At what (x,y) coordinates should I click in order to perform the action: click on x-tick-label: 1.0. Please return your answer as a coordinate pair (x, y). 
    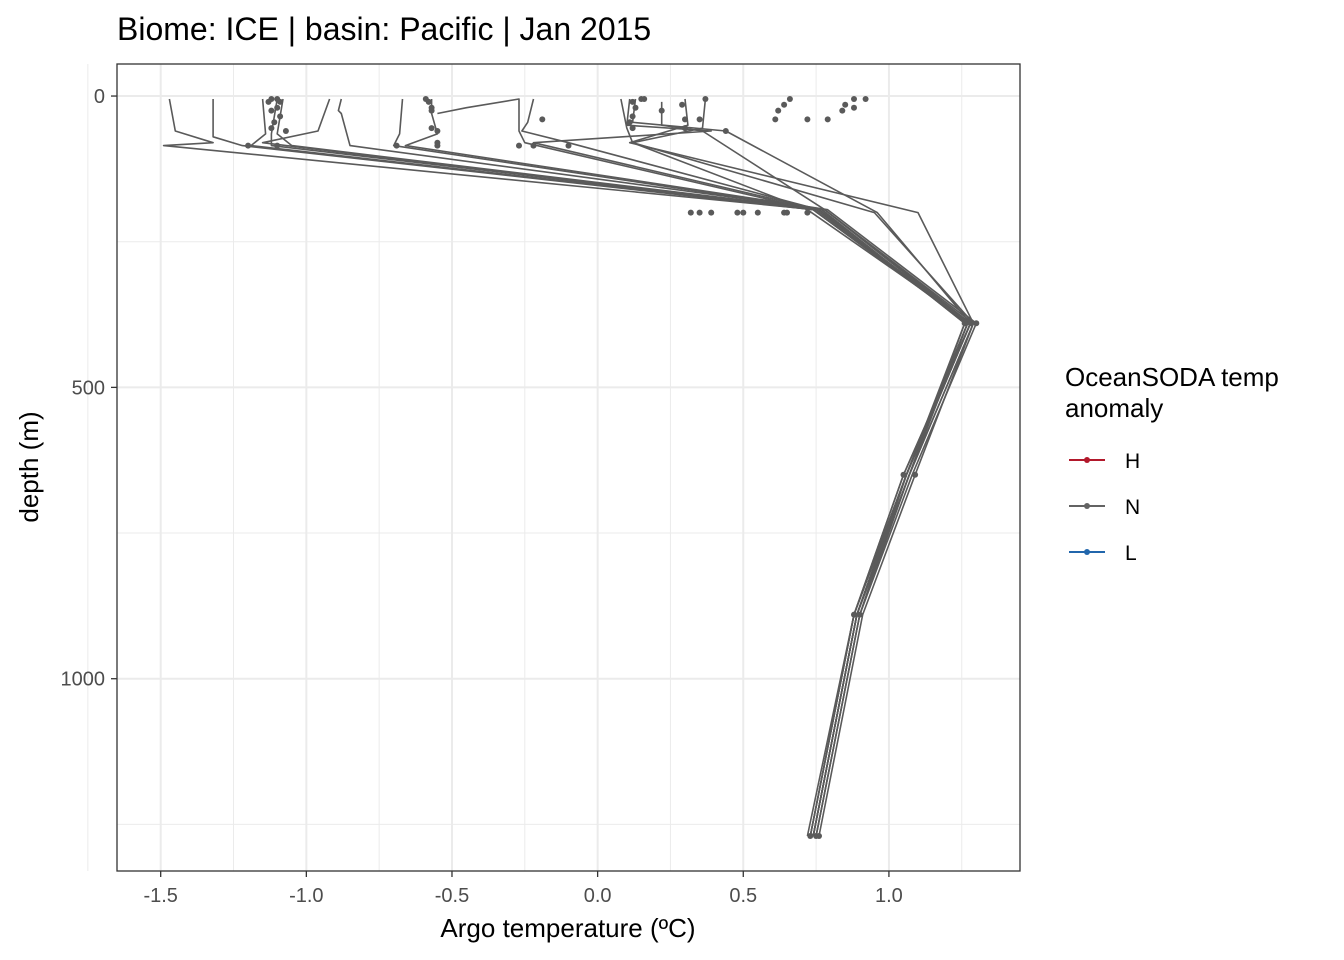
    Looking at the image, I should click on (889, 896).